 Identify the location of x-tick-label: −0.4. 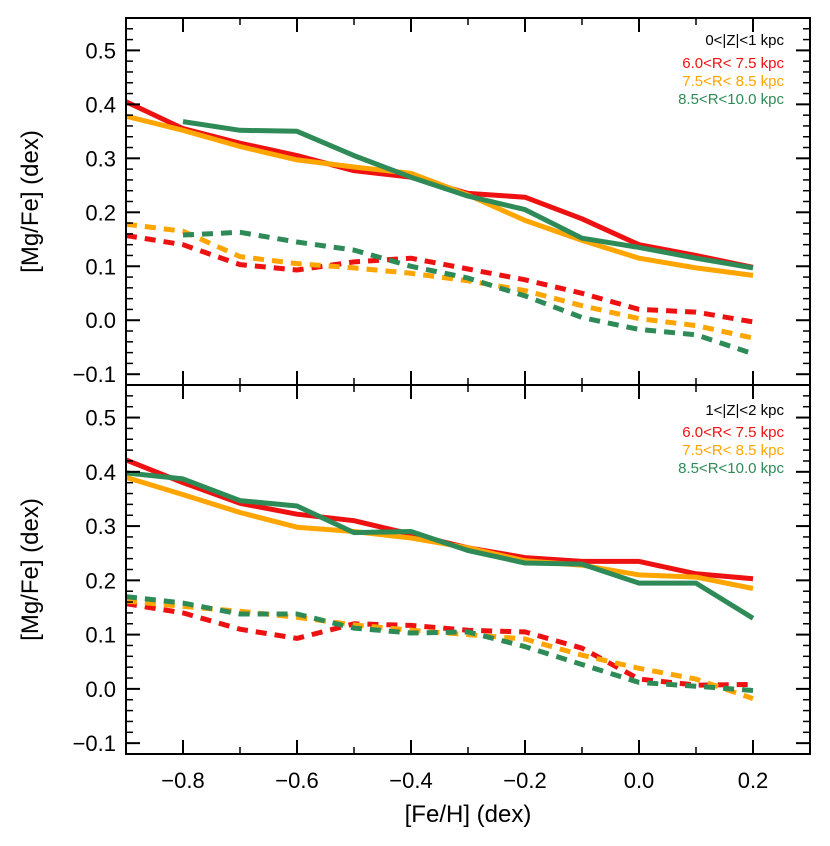
(410, 780).